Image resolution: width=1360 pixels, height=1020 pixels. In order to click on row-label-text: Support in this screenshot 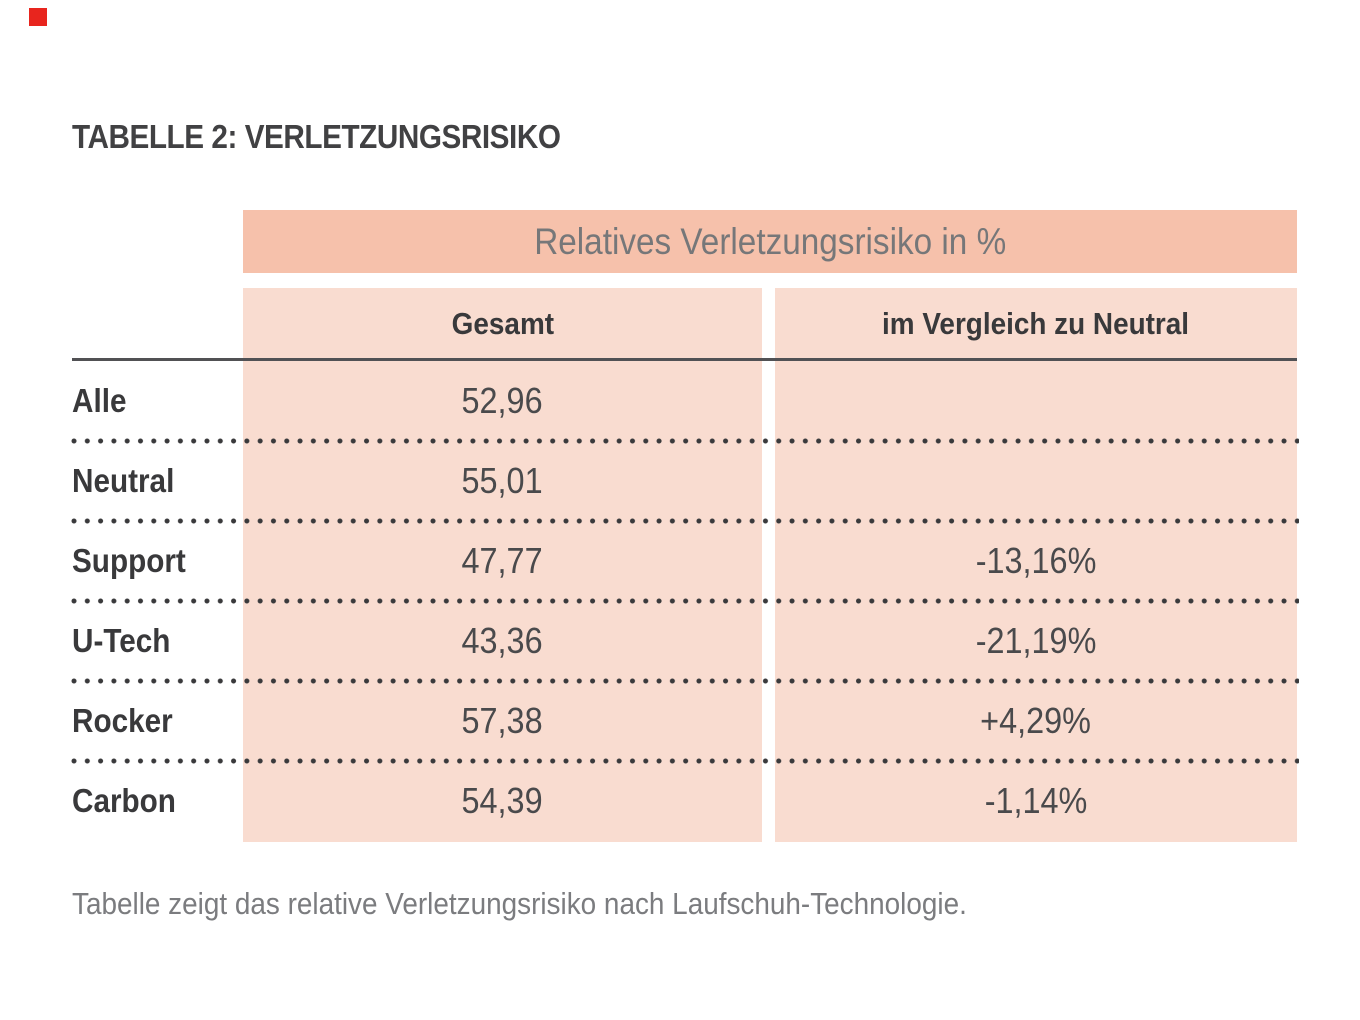, I will do `click(129, 560)`.